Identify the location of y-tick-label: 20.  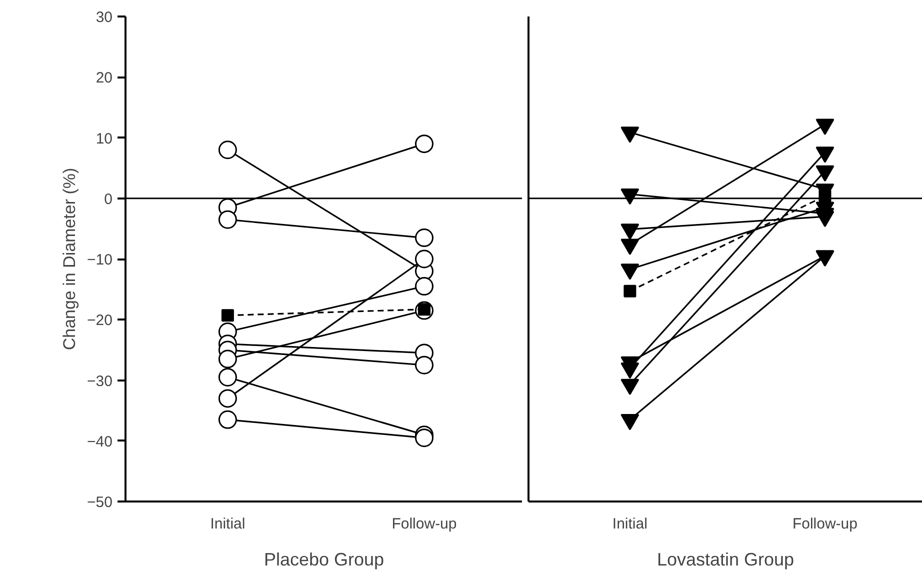
(104, 78).